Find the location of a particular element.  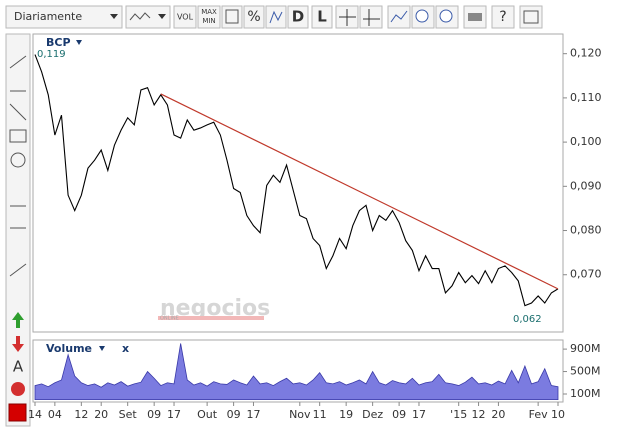

scale-icon is located at coordinates (276, 17).